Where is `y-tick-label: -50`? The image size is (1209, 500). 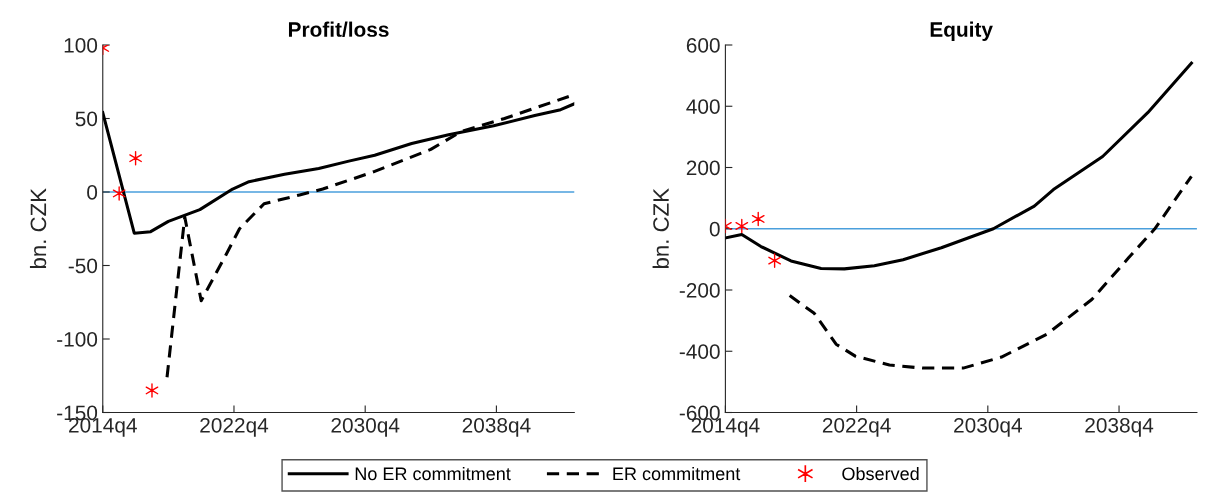
y-tick-label: -50 is located at coordinates (83, 266).